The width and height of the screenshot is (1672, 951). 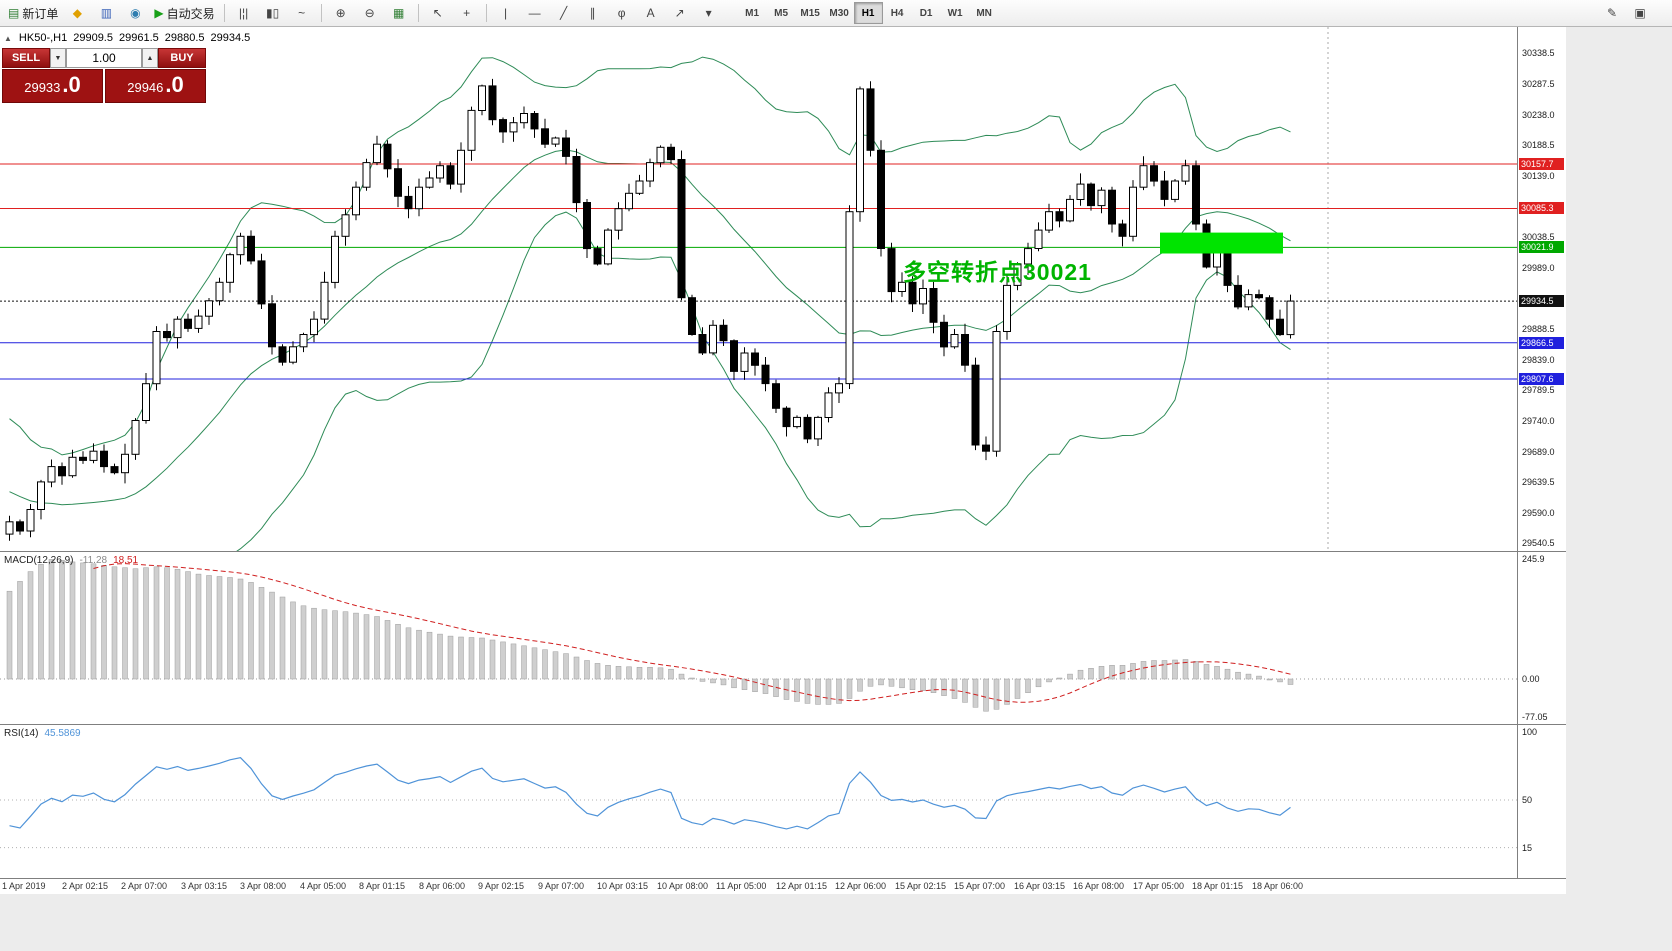 What do you see at coordinates (273, 13) in the screenshot?
I see `candlestick-chart-button: ▮▯` at bounding box center [273, 13].